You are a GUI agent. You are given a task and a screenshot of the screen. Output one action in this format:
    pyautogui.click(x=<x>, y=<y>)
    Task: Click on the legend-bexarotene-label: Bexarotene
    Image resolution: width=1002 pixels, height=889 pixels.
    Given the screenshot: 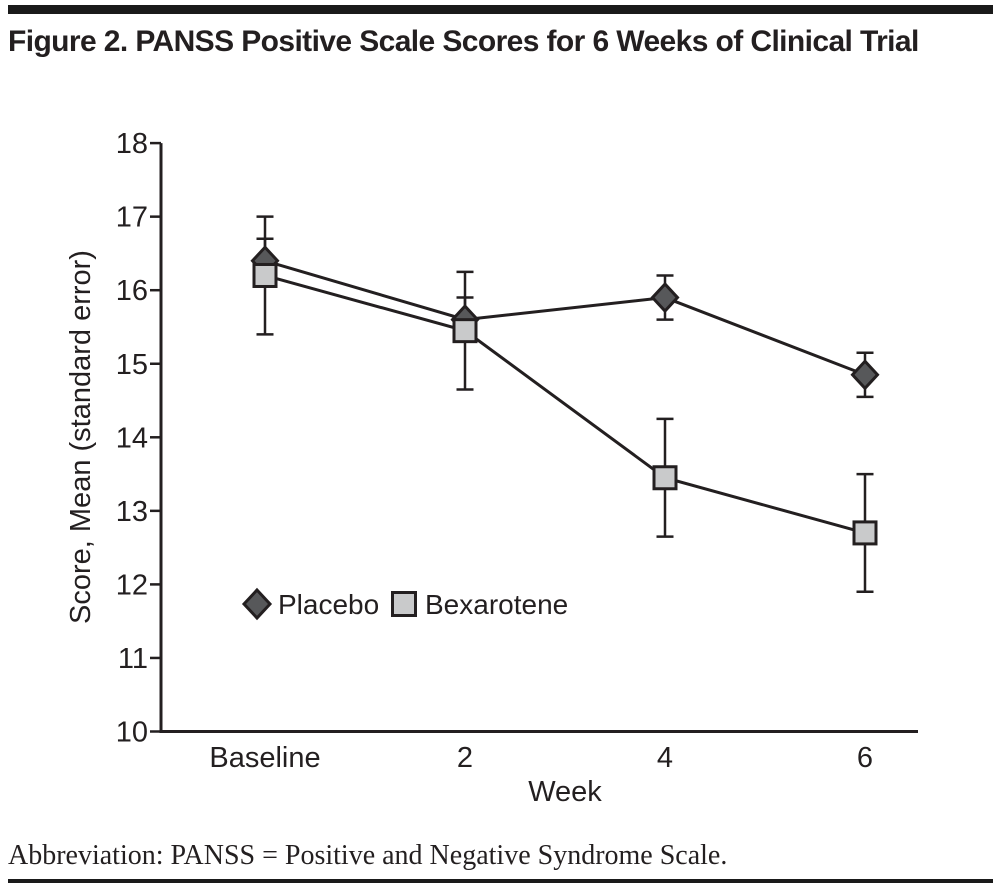 What is the action you would take?
    pyautogui.click(x=496, y=604)
    